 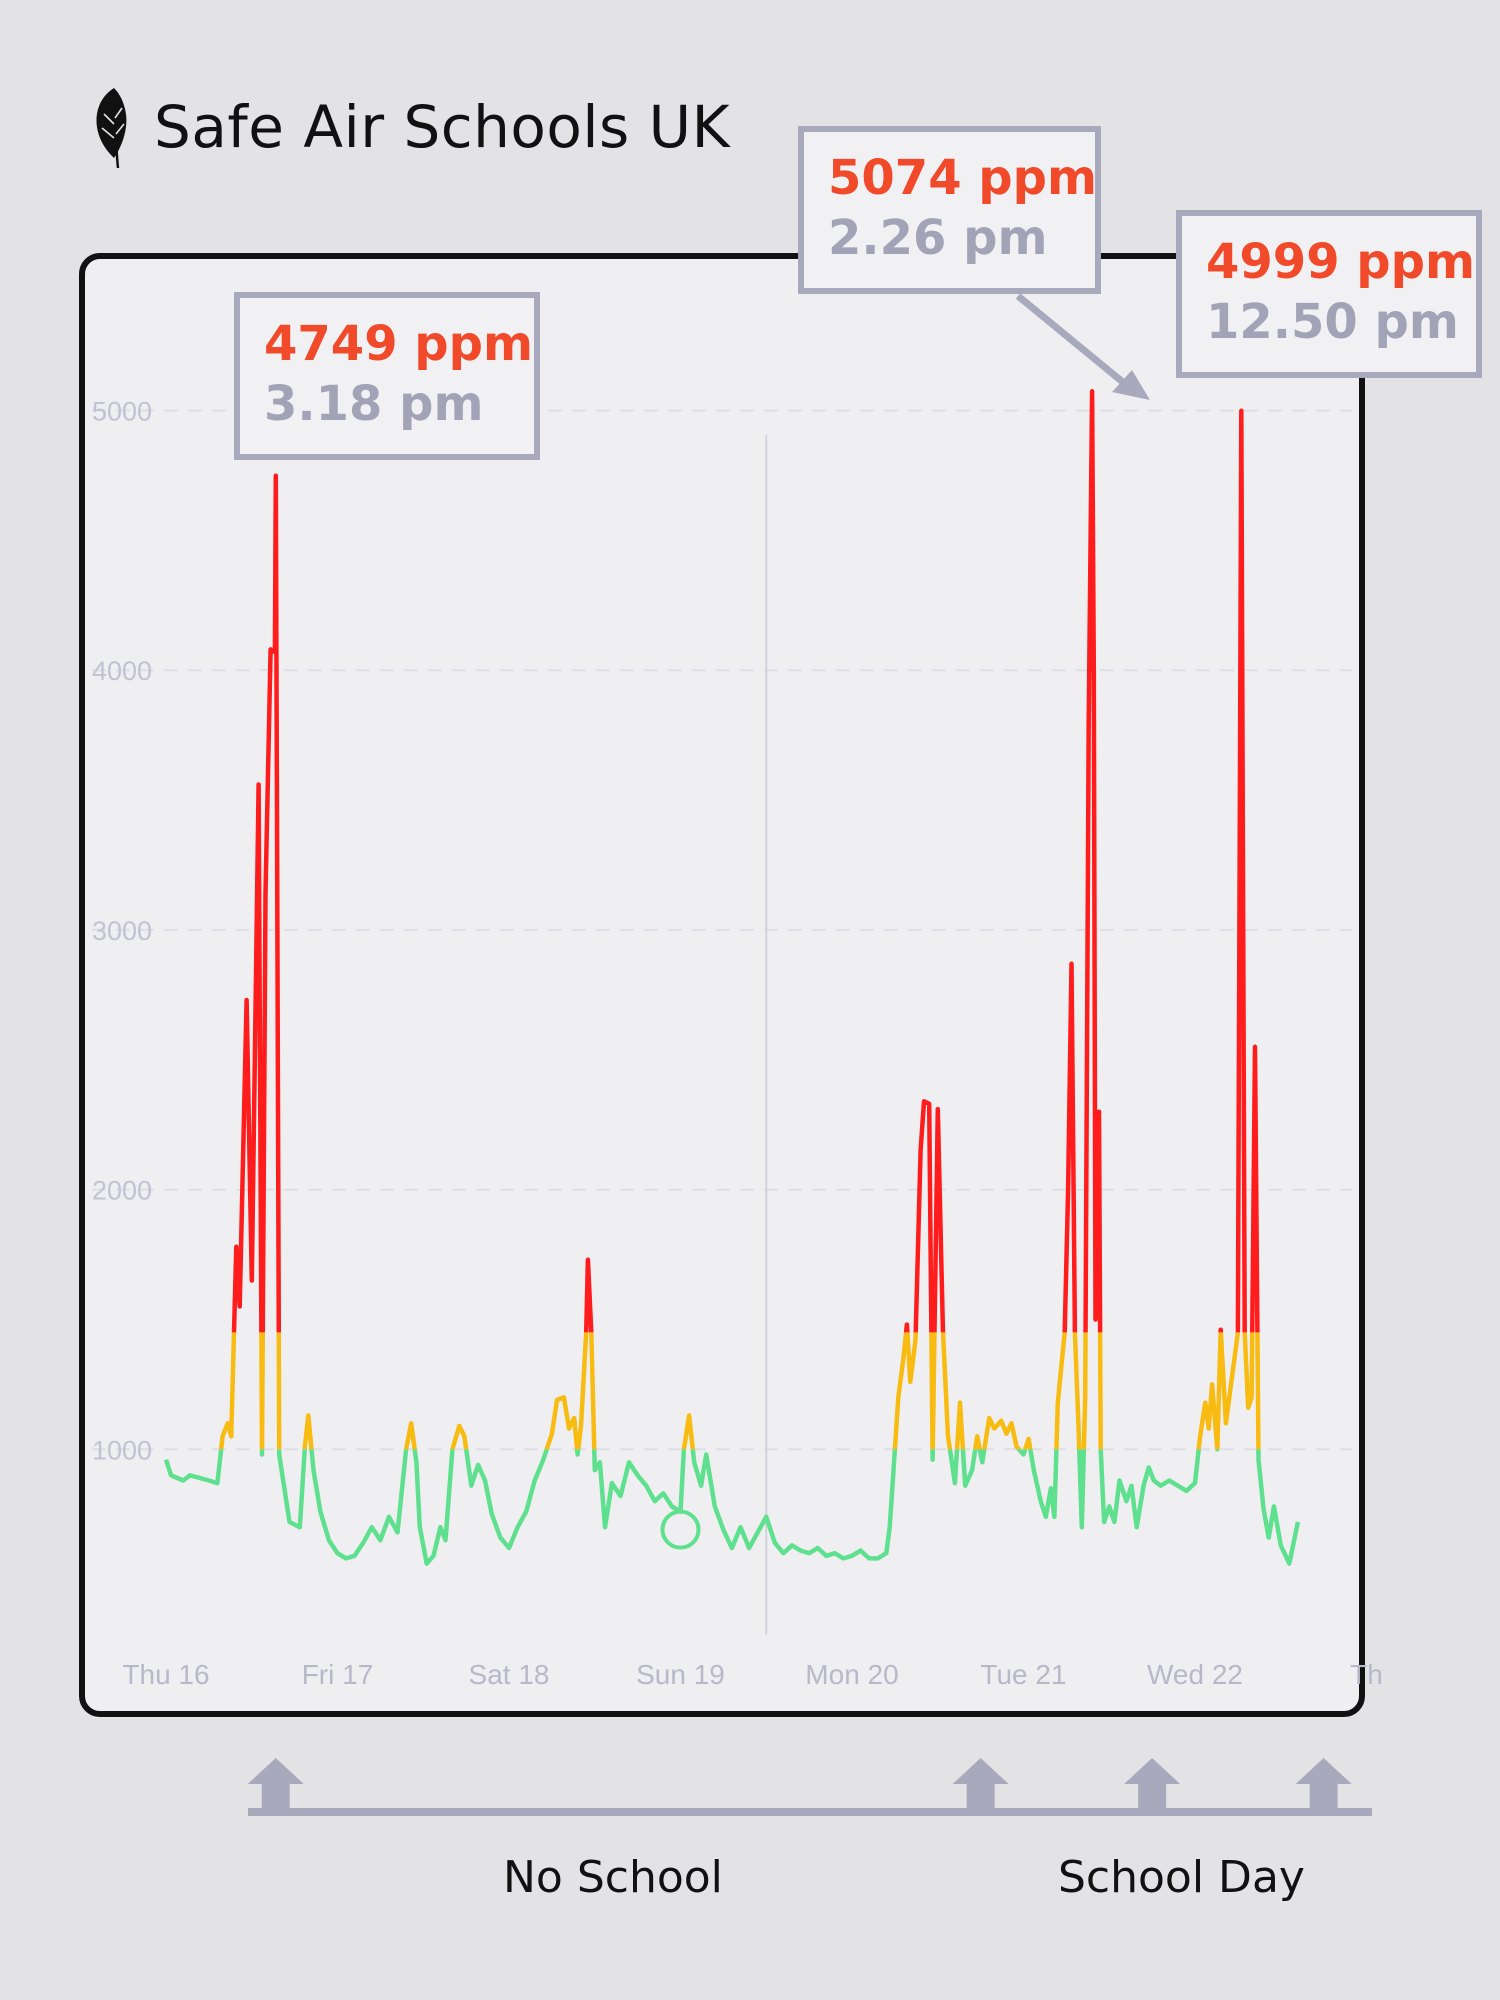 I want to click on x-tick-label: Th, so click(x=1366, y=1674).